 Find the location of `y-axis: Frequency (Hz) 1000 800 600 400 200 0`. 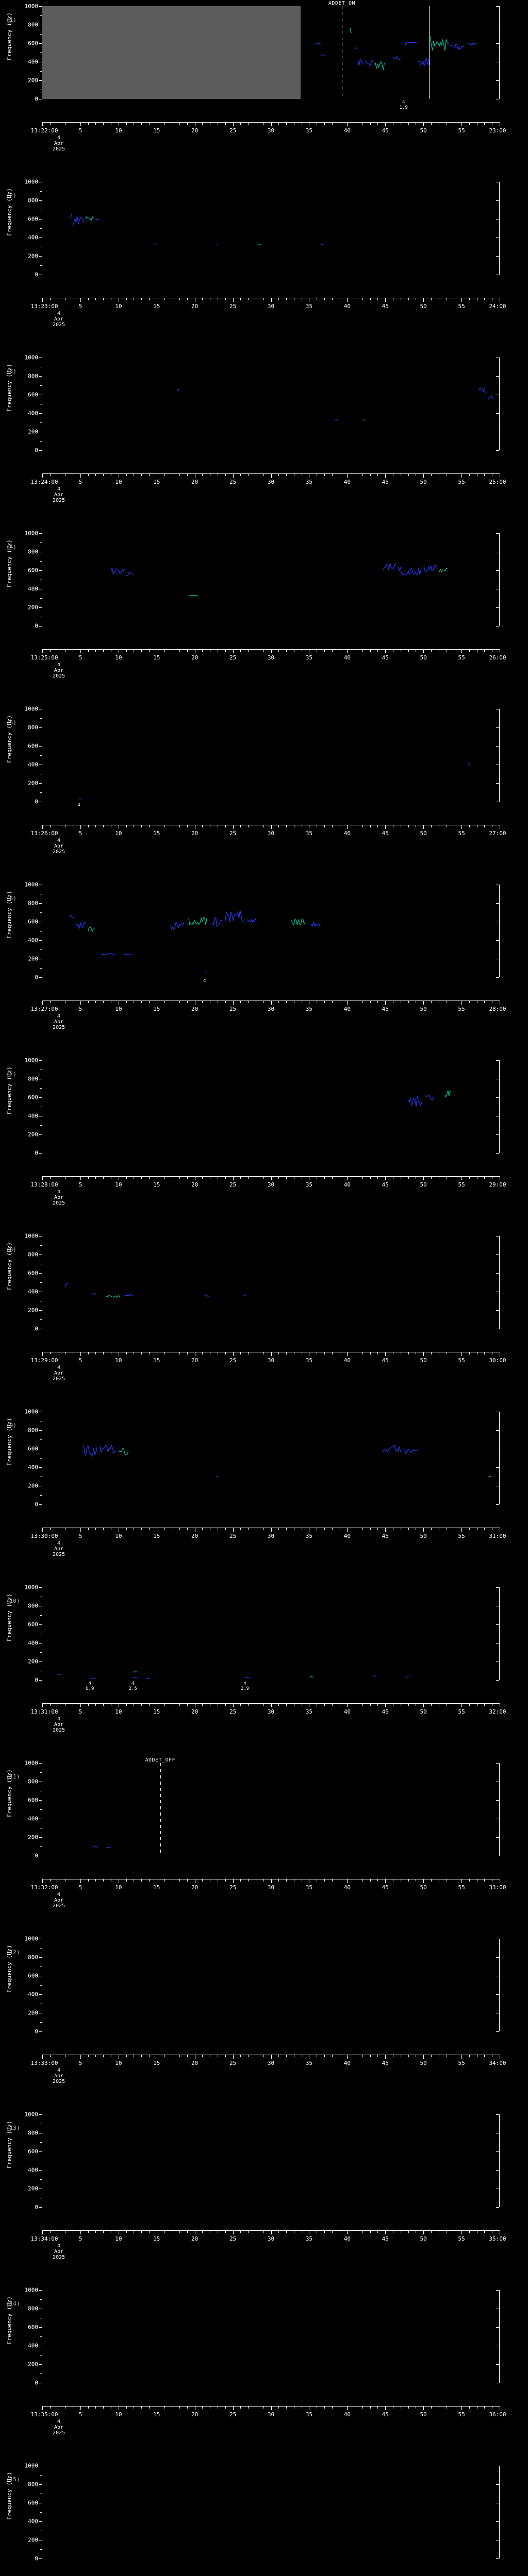

y-axis: Frequency (Hz) 1000 800 600 400 200 0 is located at coordinates (21, 755).